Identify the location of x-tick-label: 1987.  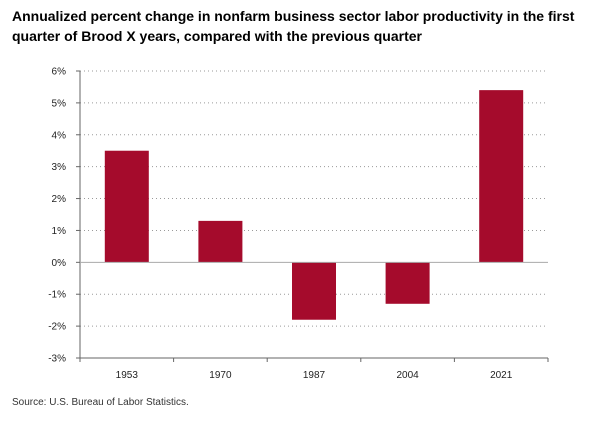
(314, 375).